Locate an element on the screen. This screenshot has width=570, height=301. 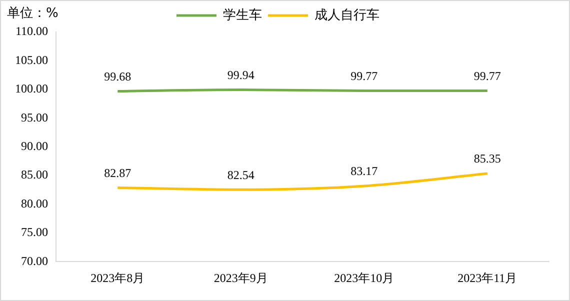
y-tick-label: 70.00 is located at coordinates (34, 261).